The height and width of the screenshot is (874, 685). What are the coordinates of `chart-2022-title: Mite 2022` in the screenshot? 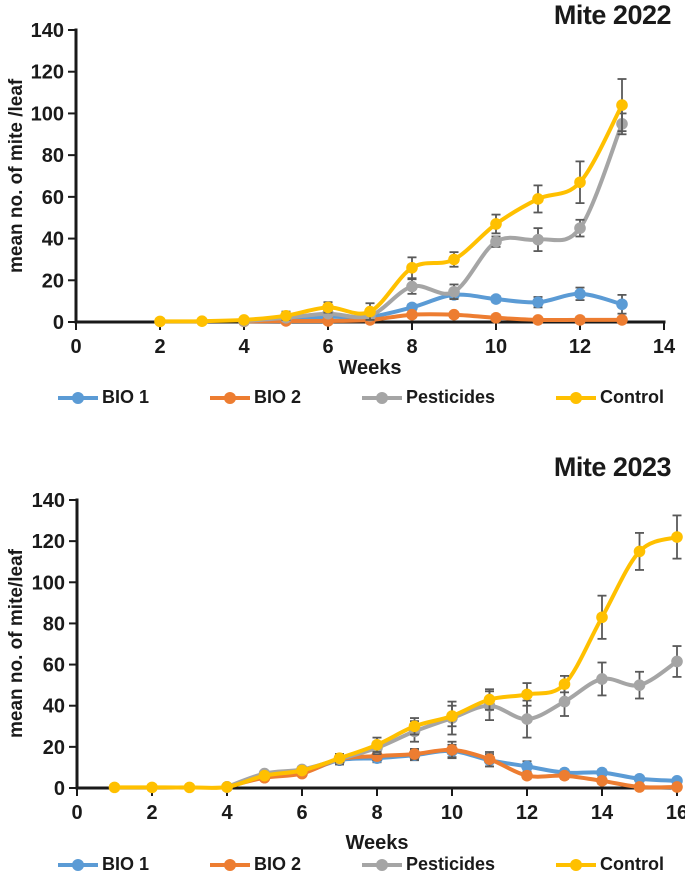 It's located at (612, 15).